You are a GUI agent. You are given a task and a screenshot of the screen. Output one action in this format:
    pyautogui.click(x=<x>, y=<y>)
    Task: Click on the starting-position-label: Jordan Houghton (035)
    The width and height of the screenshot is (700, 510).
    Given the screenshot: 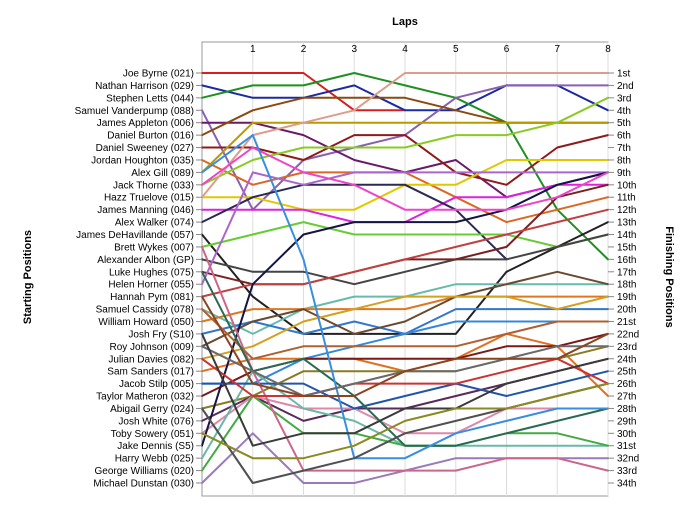 What is the action you would take?
    pyautogui.click(x=142, y=160)
    